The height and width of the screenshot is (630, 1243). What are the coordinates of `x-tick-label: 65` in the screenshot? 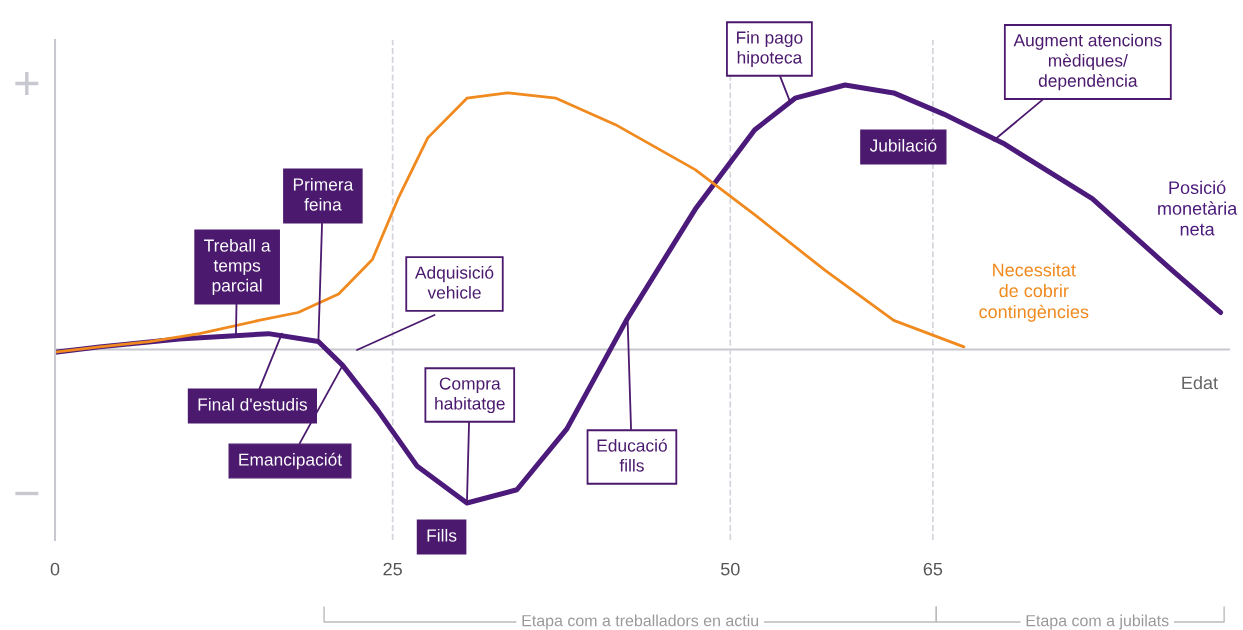 It's located at (933, 569).